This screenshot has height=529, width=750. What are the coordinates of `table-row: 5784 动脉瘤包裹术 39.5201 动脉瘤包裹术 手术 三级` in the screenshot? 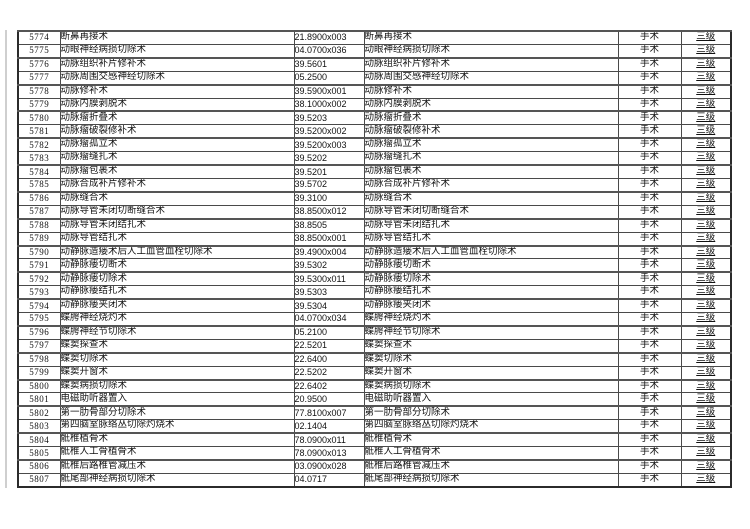 It's located at (374, 171).